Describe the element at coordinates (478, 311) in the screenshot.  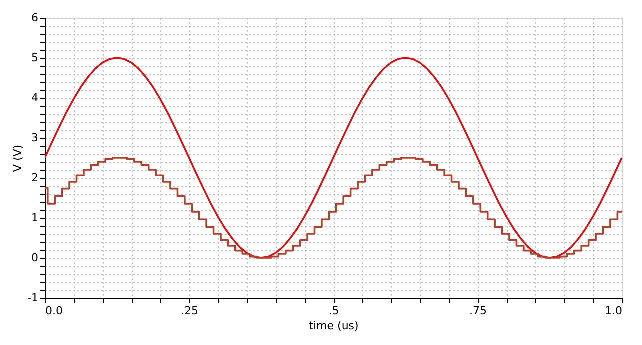
I see `x-tick-label: .75` at that location.